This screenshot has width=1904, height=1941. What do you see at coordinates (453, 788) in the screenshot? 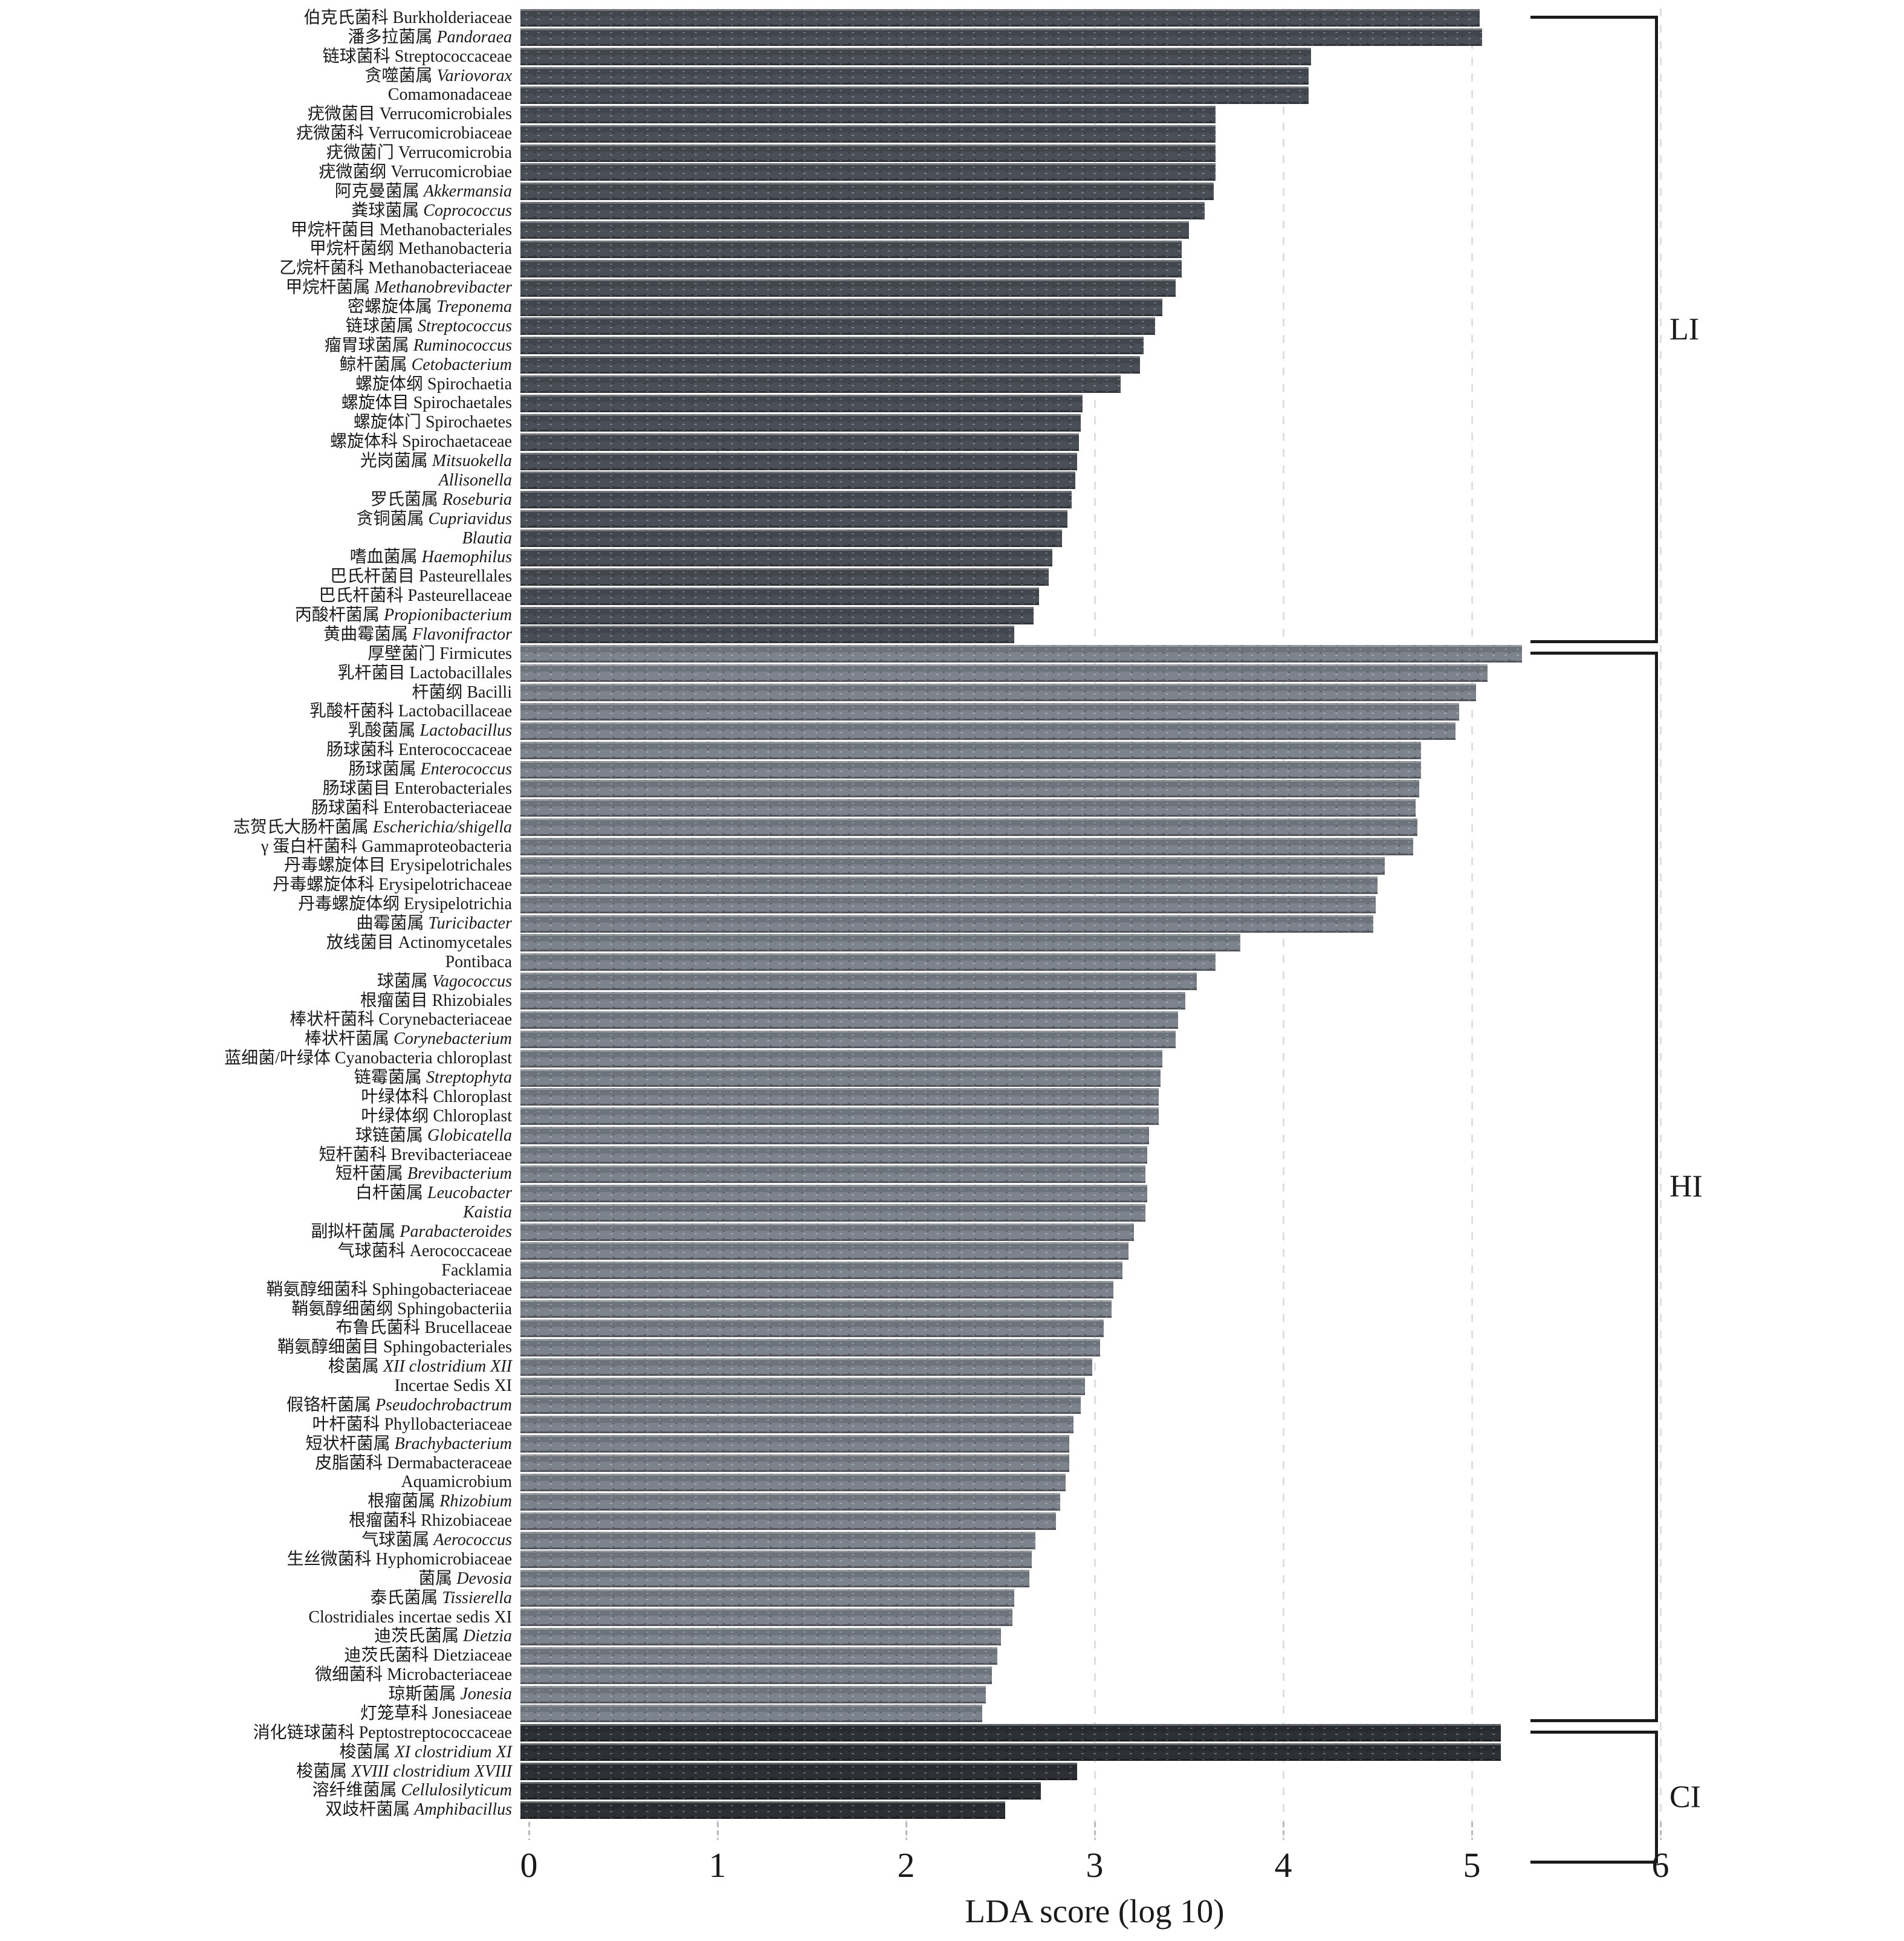
I see `taxon-label-latin: Enterobacteriales` at bounding box center [453, 788].